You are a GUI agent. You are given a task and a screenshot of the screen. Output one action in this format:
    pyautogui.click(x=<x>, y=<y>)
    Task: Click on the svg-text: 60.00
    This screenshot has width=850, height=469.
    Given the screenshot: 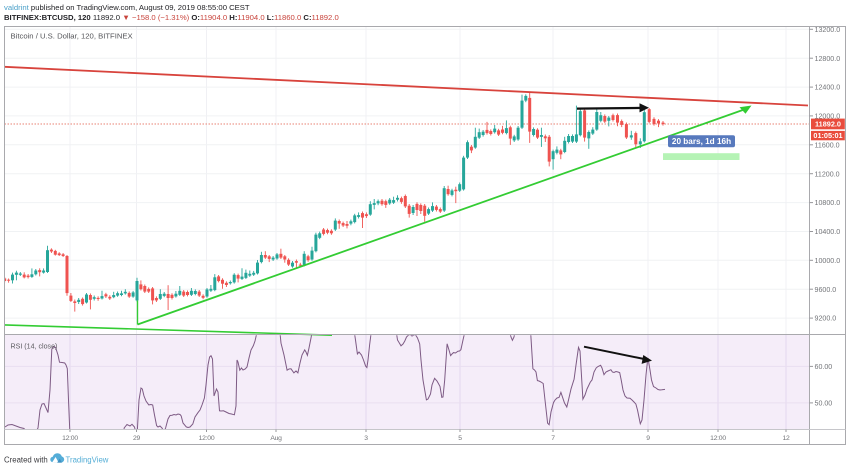 What is the action you would take?
    pyautogui.click(x=824, y=367)
    